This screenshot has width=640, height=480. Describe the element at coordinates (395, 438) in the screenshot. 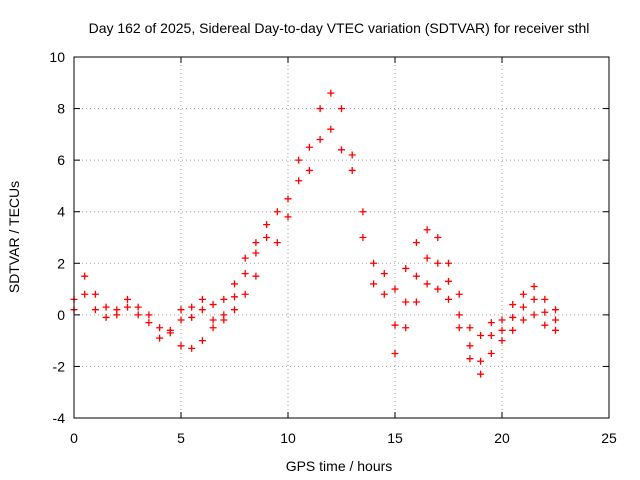

I see `x-tick-label: 15` at that location.